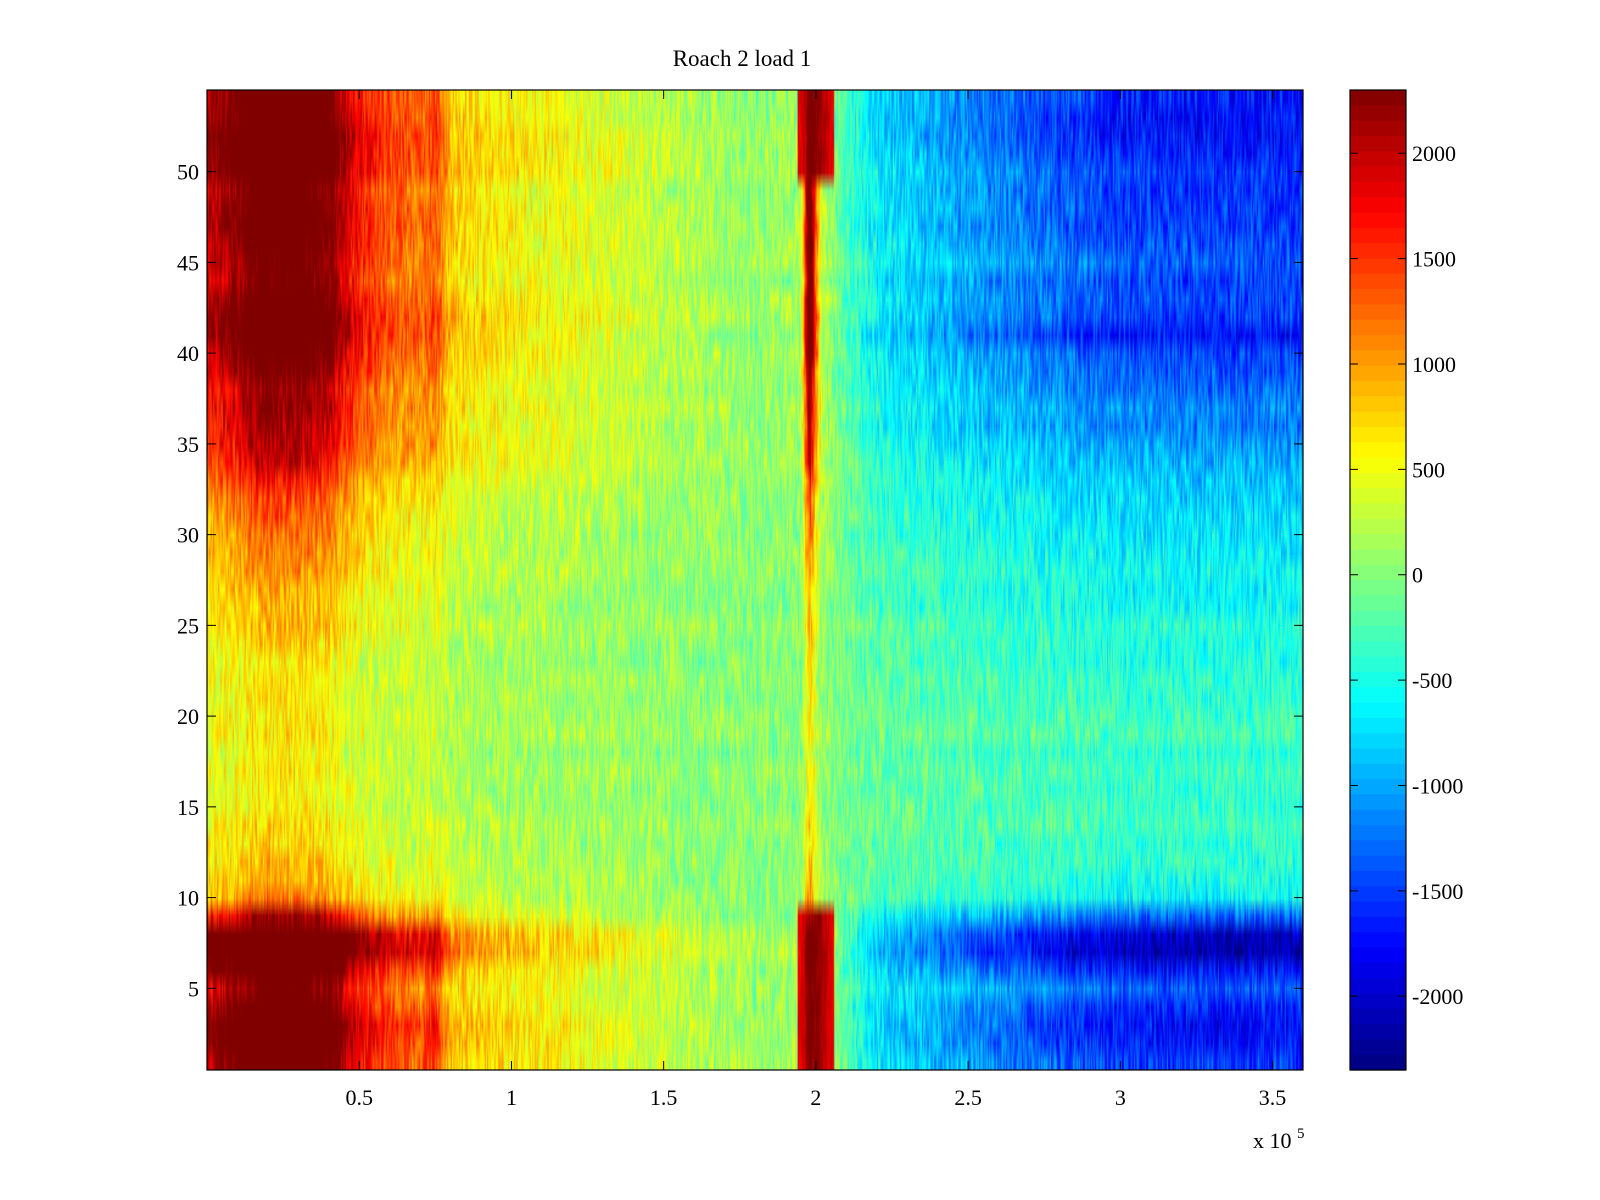  I want to click on colorbar-ticks: 2000 1500 1000 500 0 -500 -1000 -1500 -2000, so click(1406, 575).